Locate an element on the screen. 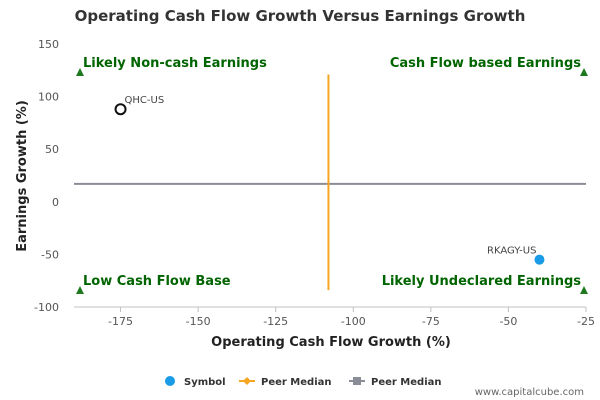 The image size is (600, 400). x-tick-label: -25 is located at coordinates (586, 321).